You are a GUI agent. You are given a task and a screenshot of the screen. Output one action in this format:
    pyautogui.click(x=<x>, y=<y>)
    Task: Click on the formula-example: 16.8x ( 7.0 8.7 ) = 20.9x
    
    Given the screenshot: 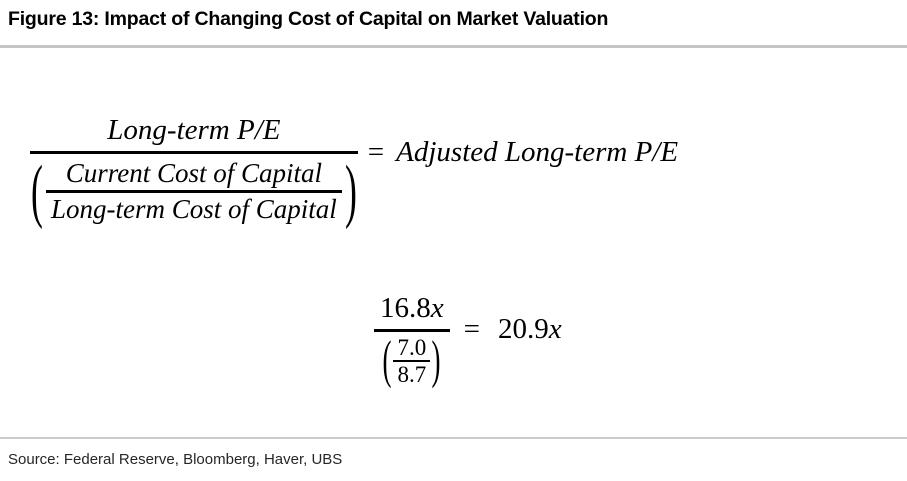 What is the action you would take?
    pyautogui.click(x=468, y=339)
    